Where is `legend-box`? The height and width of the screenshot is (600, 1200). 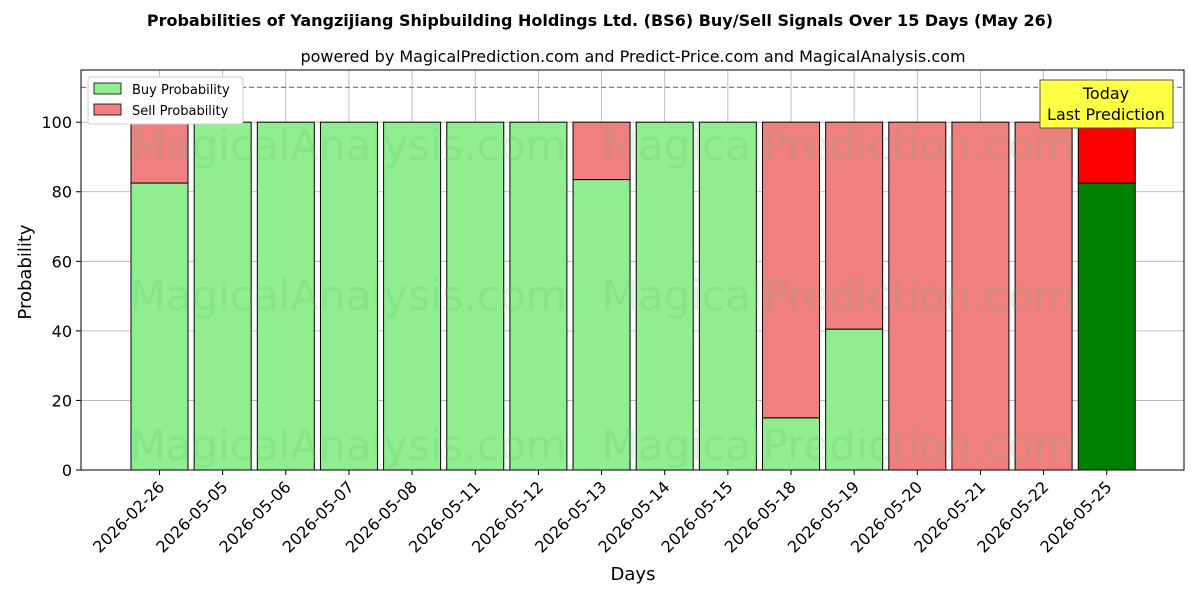
legend-box is located at coordinates (165, 100).